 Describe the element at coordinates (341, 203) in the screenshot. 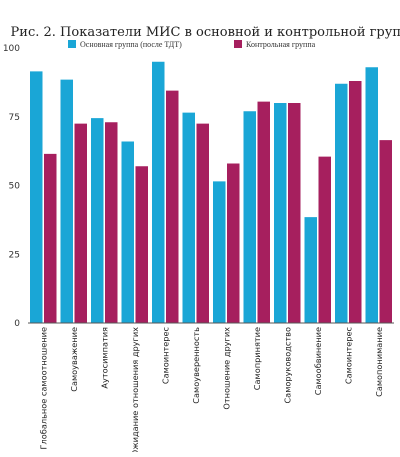

I see `bar-series1-cat11` at that location.